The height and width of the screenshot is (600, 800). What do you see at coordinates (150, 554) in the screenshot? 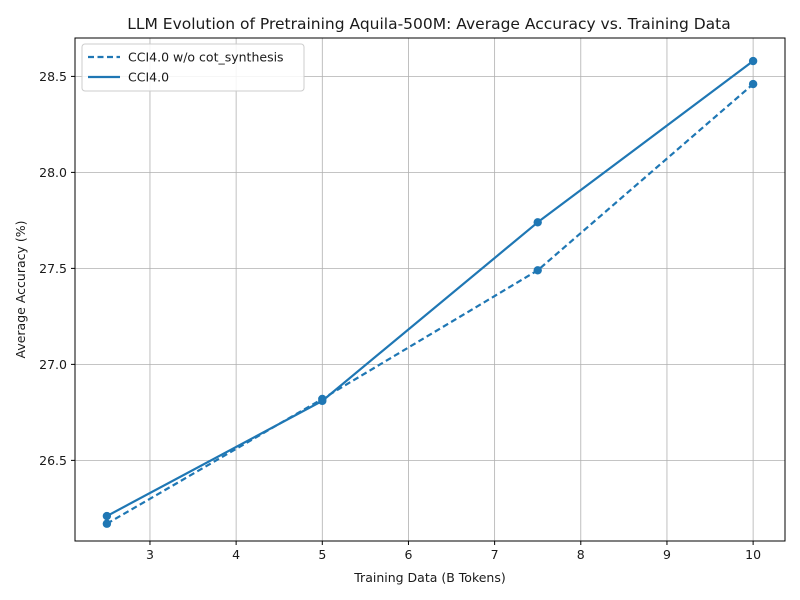
I see `x-tick-label: 3` at bounding box center [150, 554].